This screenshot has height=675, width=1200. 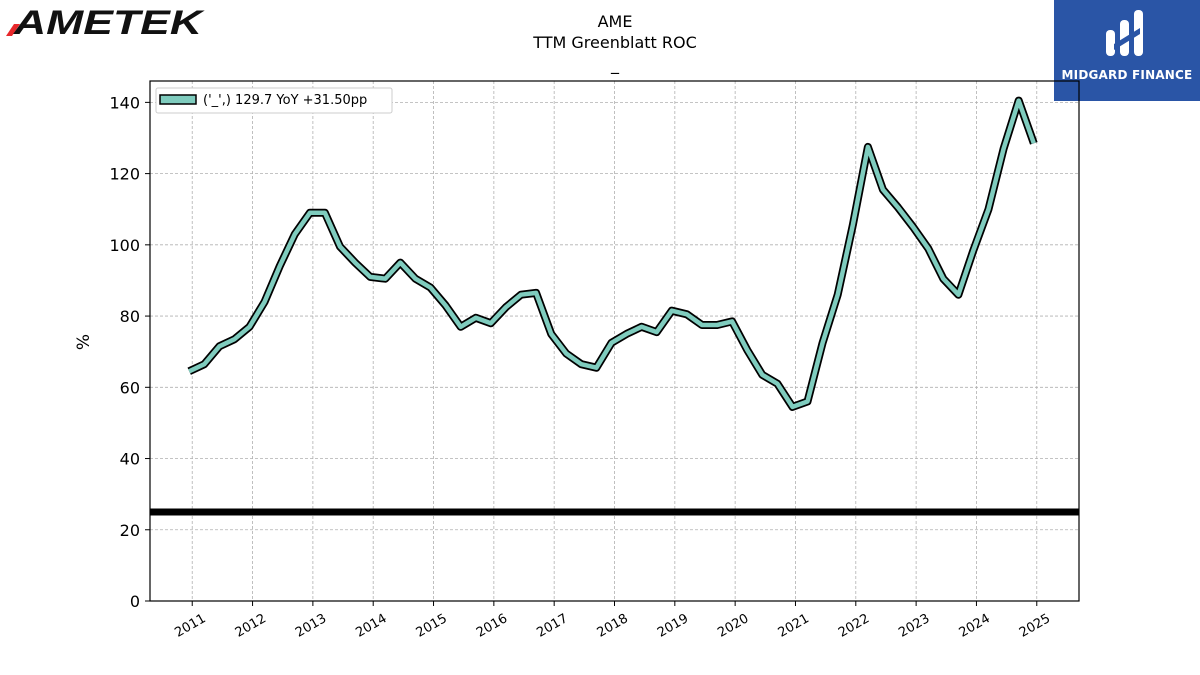 I want to click on chart-title-ticker: AME, so click(x=615, y=21).